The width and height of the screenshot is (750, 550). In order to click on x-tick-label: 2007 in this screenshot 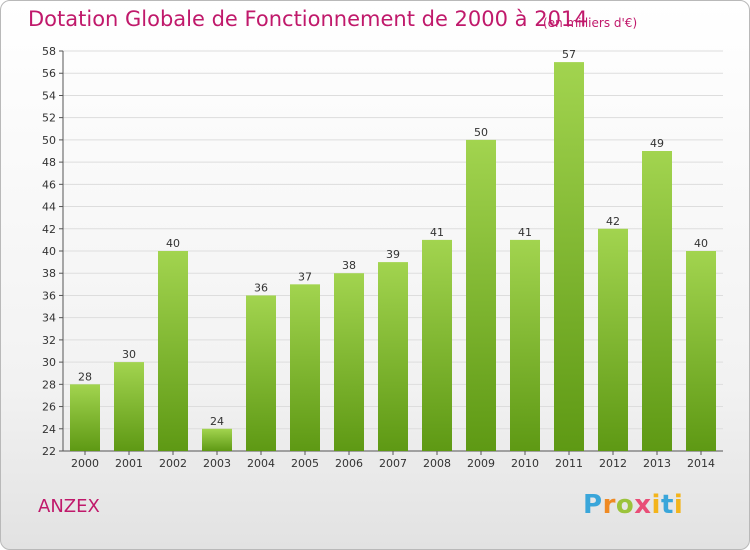, I will do `click(393, 463)`.